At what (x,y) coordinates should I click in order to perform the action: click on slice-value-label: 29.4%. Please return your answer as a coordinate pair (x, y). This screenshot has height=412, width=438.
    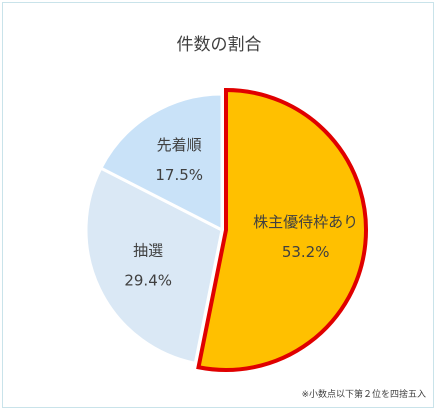
    Looking at the image, I should click on (148, 281).